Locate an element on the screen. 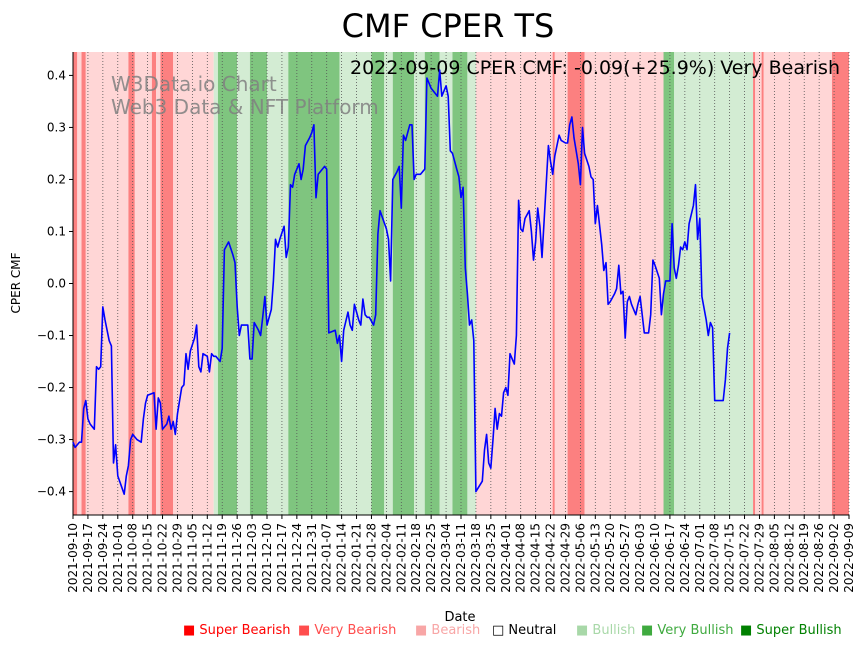 The image size is (864, 650). legend-label: ■ Very Bearish is located at coordinates (347, 630).